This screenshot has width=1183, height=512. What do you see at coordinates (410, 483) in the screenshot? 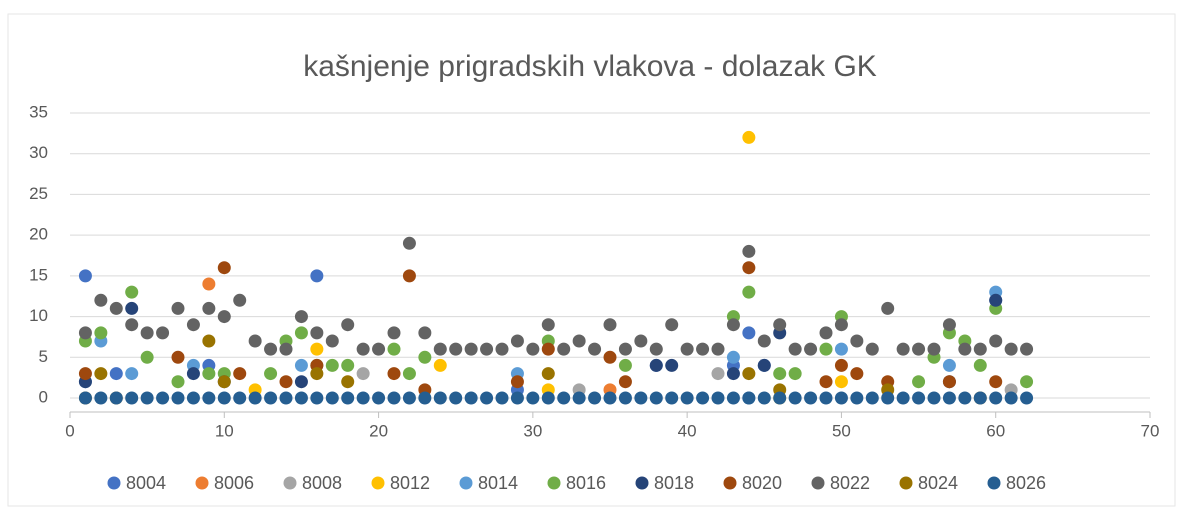
I see `legend-label: 8012` at bounding box center [410, 483].